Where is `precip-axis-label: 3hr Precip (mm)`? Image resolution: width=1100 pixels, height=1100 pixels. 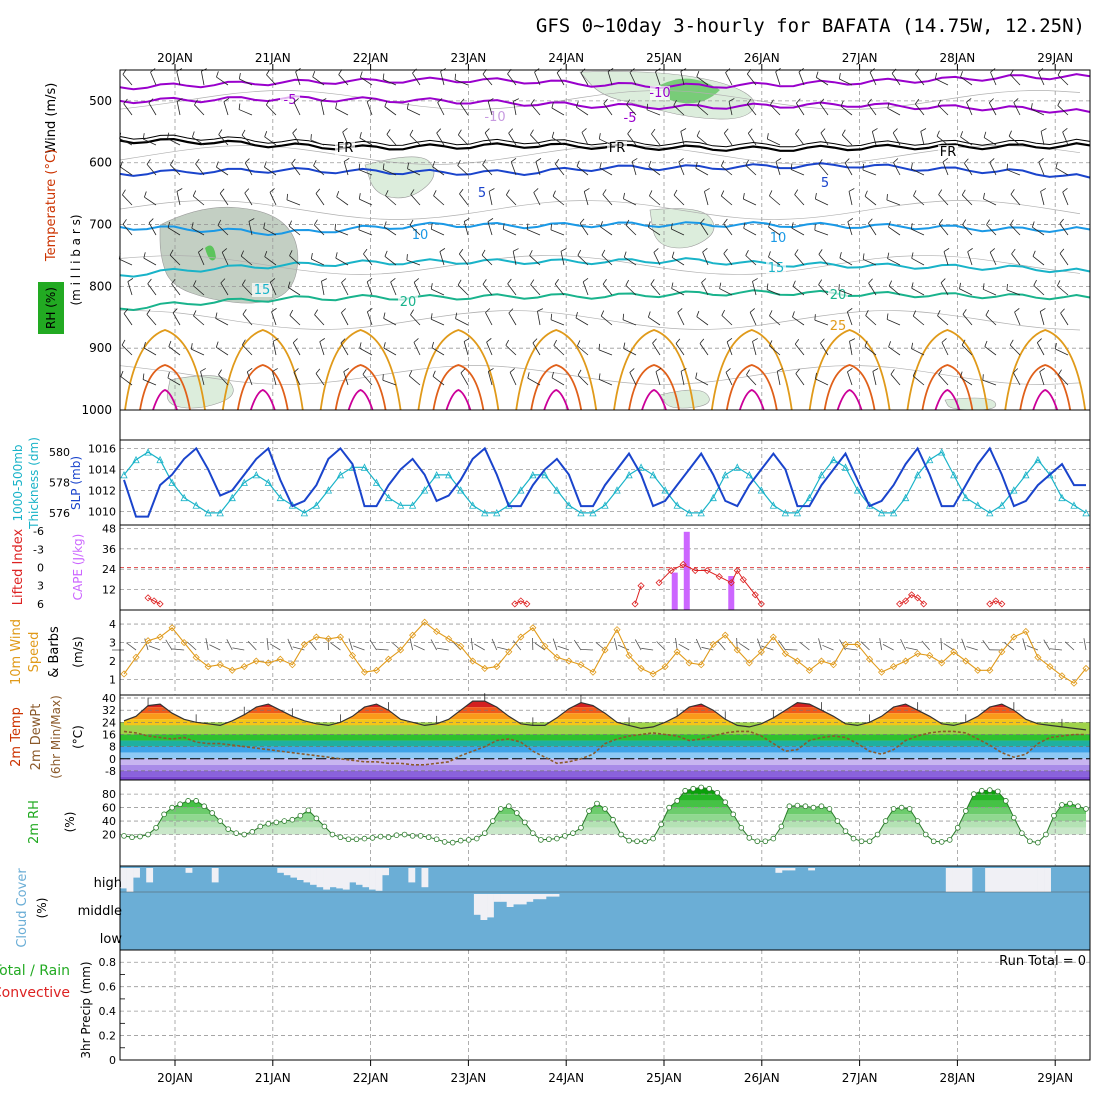 precip-axis-label: 3hr Precip (mm) is located at coordinates (86, 1009).